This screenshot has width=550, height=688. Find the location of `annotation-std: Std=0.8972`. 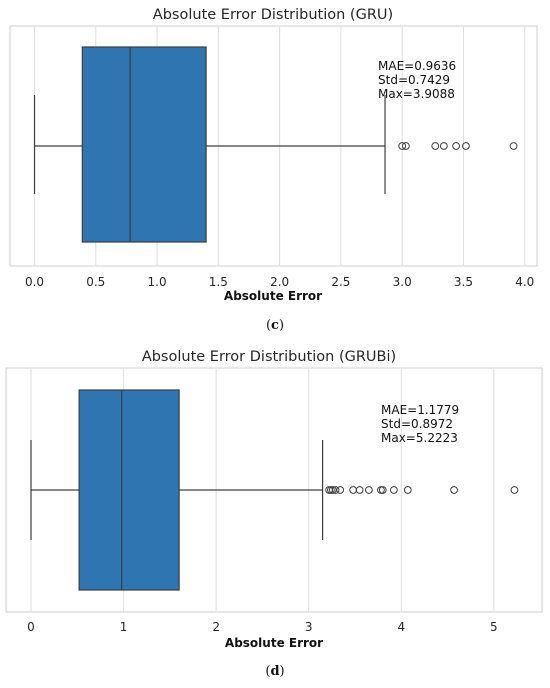

annotation-std: Std=0.8972 is located at coordinates (417, 424).